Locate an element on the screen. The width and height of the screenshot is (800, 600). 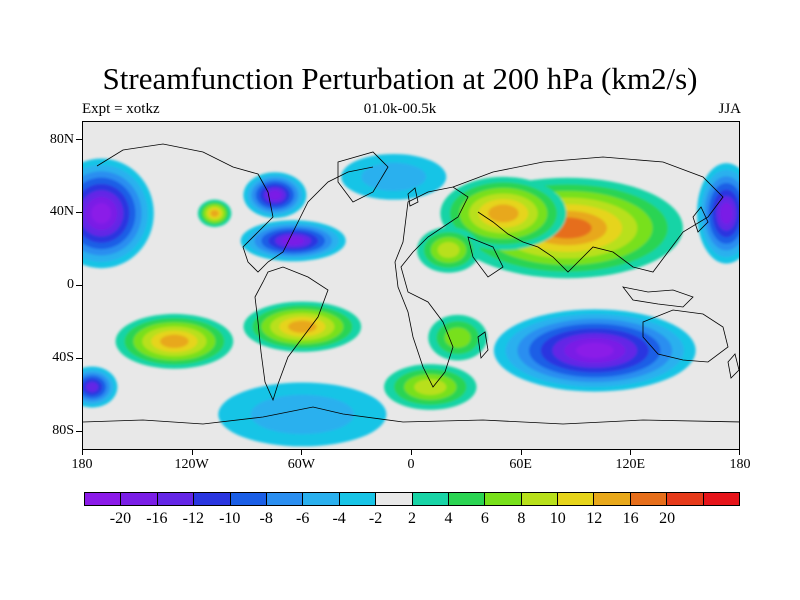
indonesia-coast is located at coordinates (658, 297).